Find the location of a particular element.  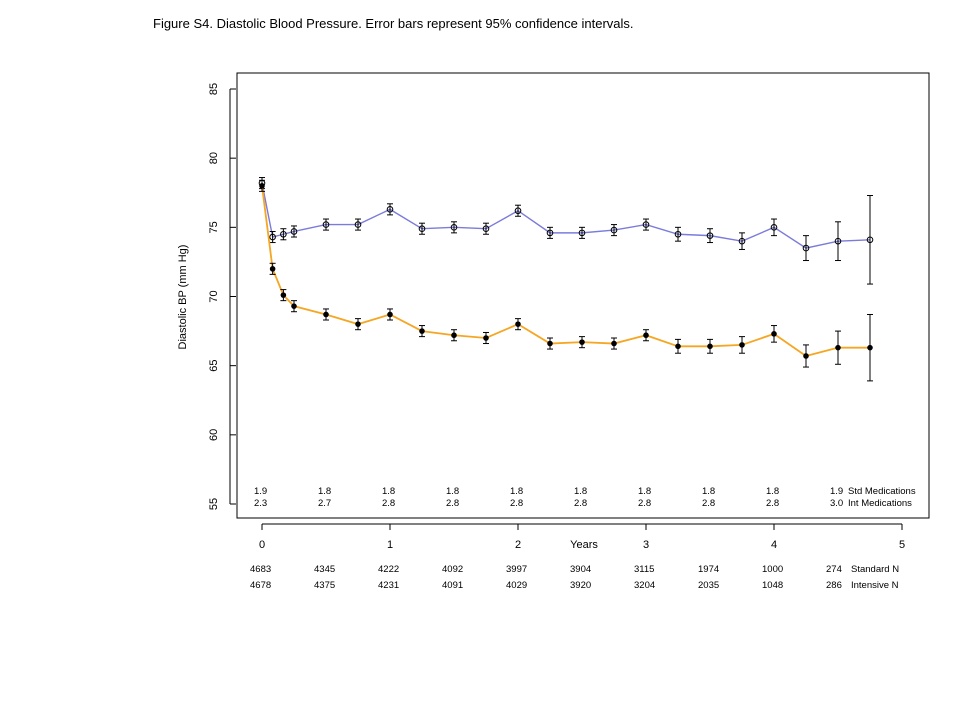

intensive-n-value: 2035 is located at coordinates (708, 585).